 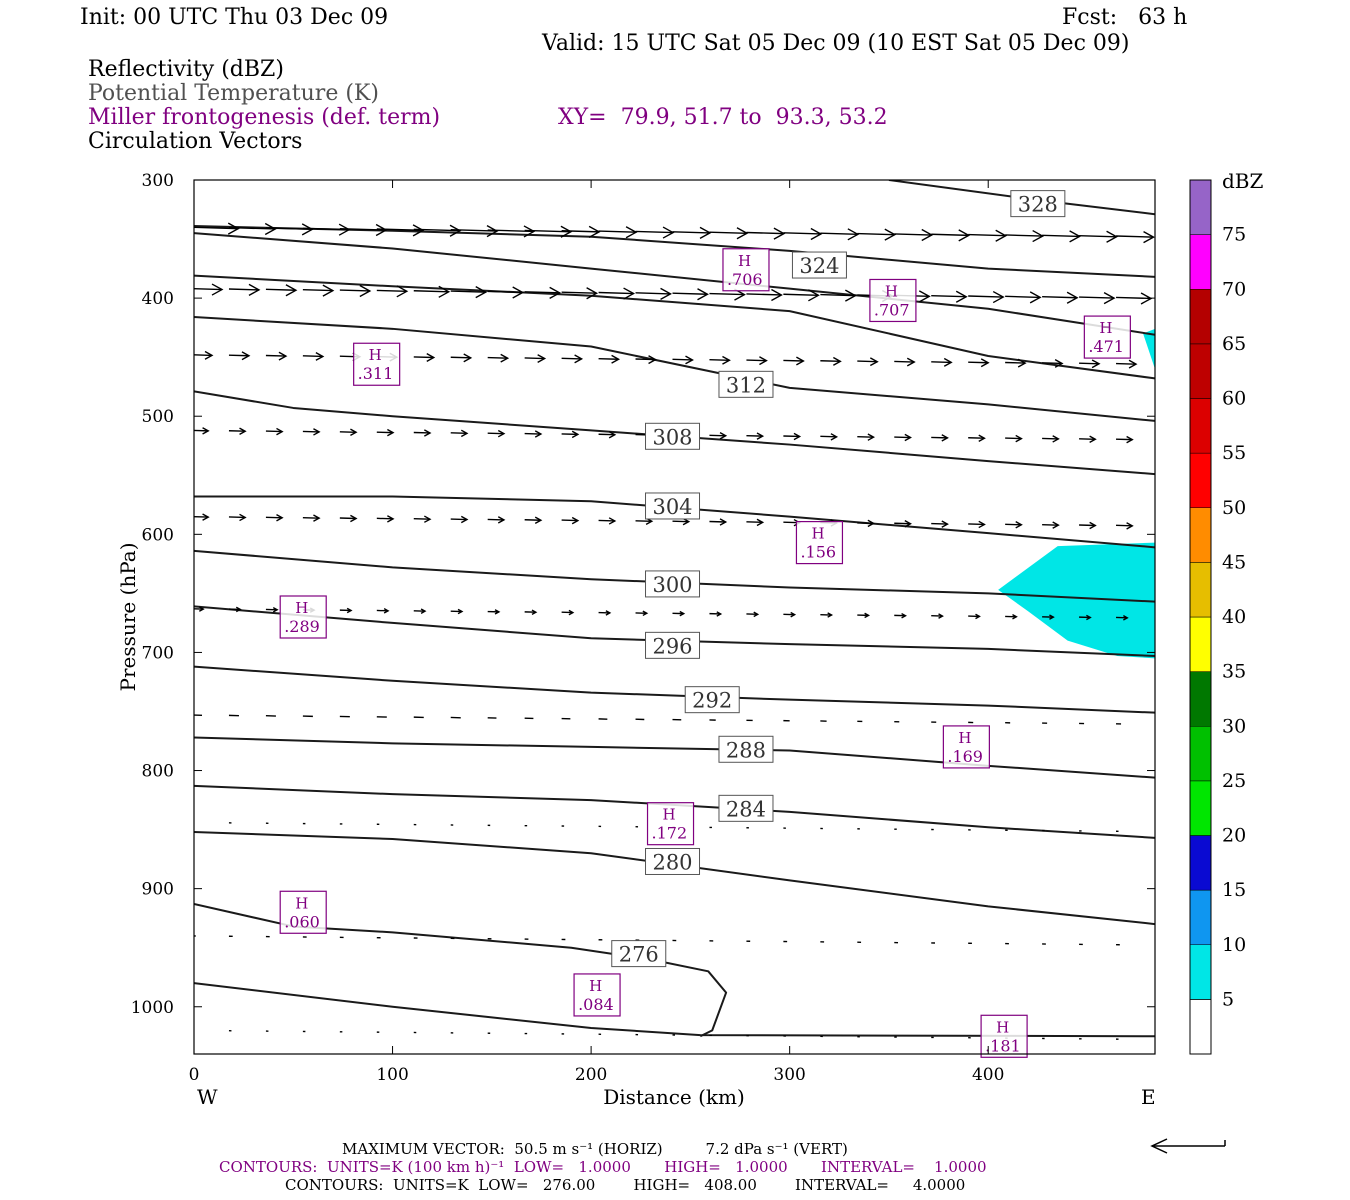 What do you see at coordinates (819, 542) in the screenshot?
I see `frontogenesis-high: H.156` at bounding box center [819, 542].